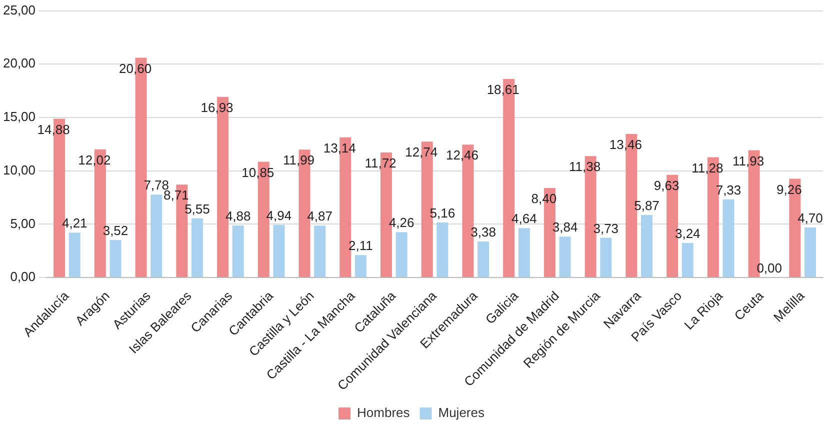  Describe the element at coordinates (238, 216) in the screenshot. I see `data-label: 4,88` at that location.